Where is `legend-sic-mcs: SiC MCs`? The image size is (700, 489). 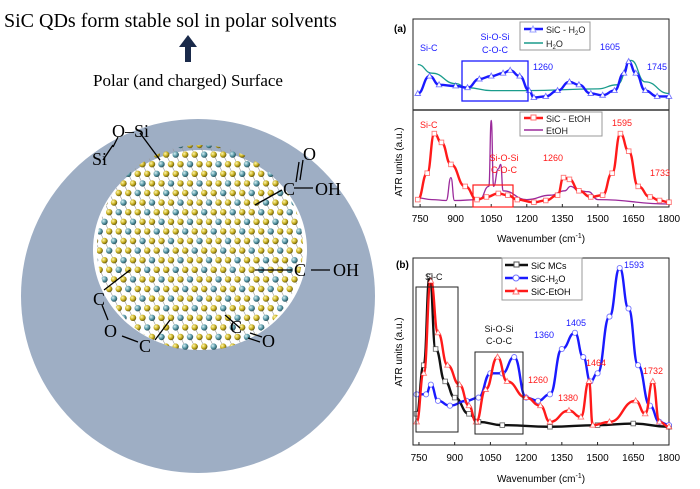 legend-sic-mcs: SiC MCs is located at coordinates (549, 266).